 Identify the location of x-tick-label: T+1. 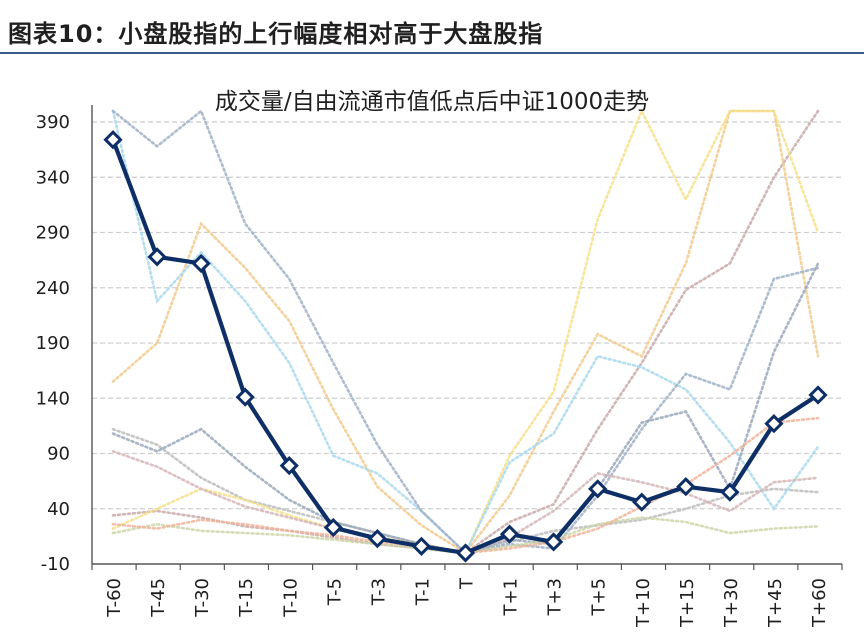
(511, 597).